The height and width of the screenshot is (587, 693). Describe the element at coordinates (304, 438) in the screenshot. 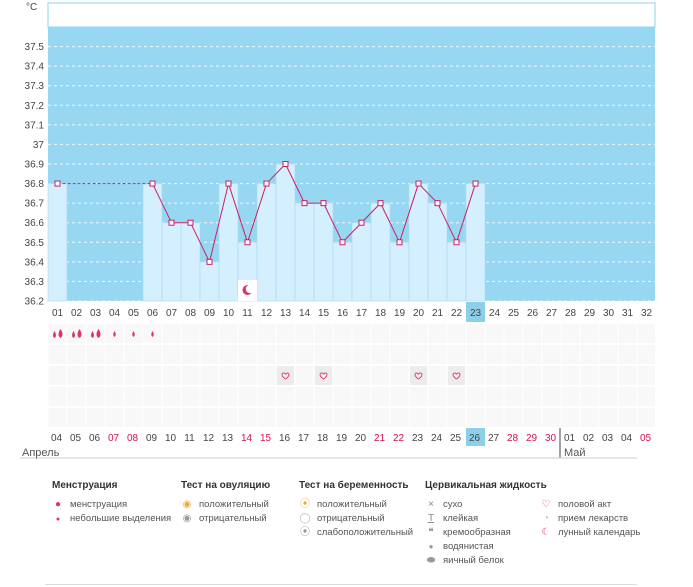

I see `calendar-date-label: 17` at that location.